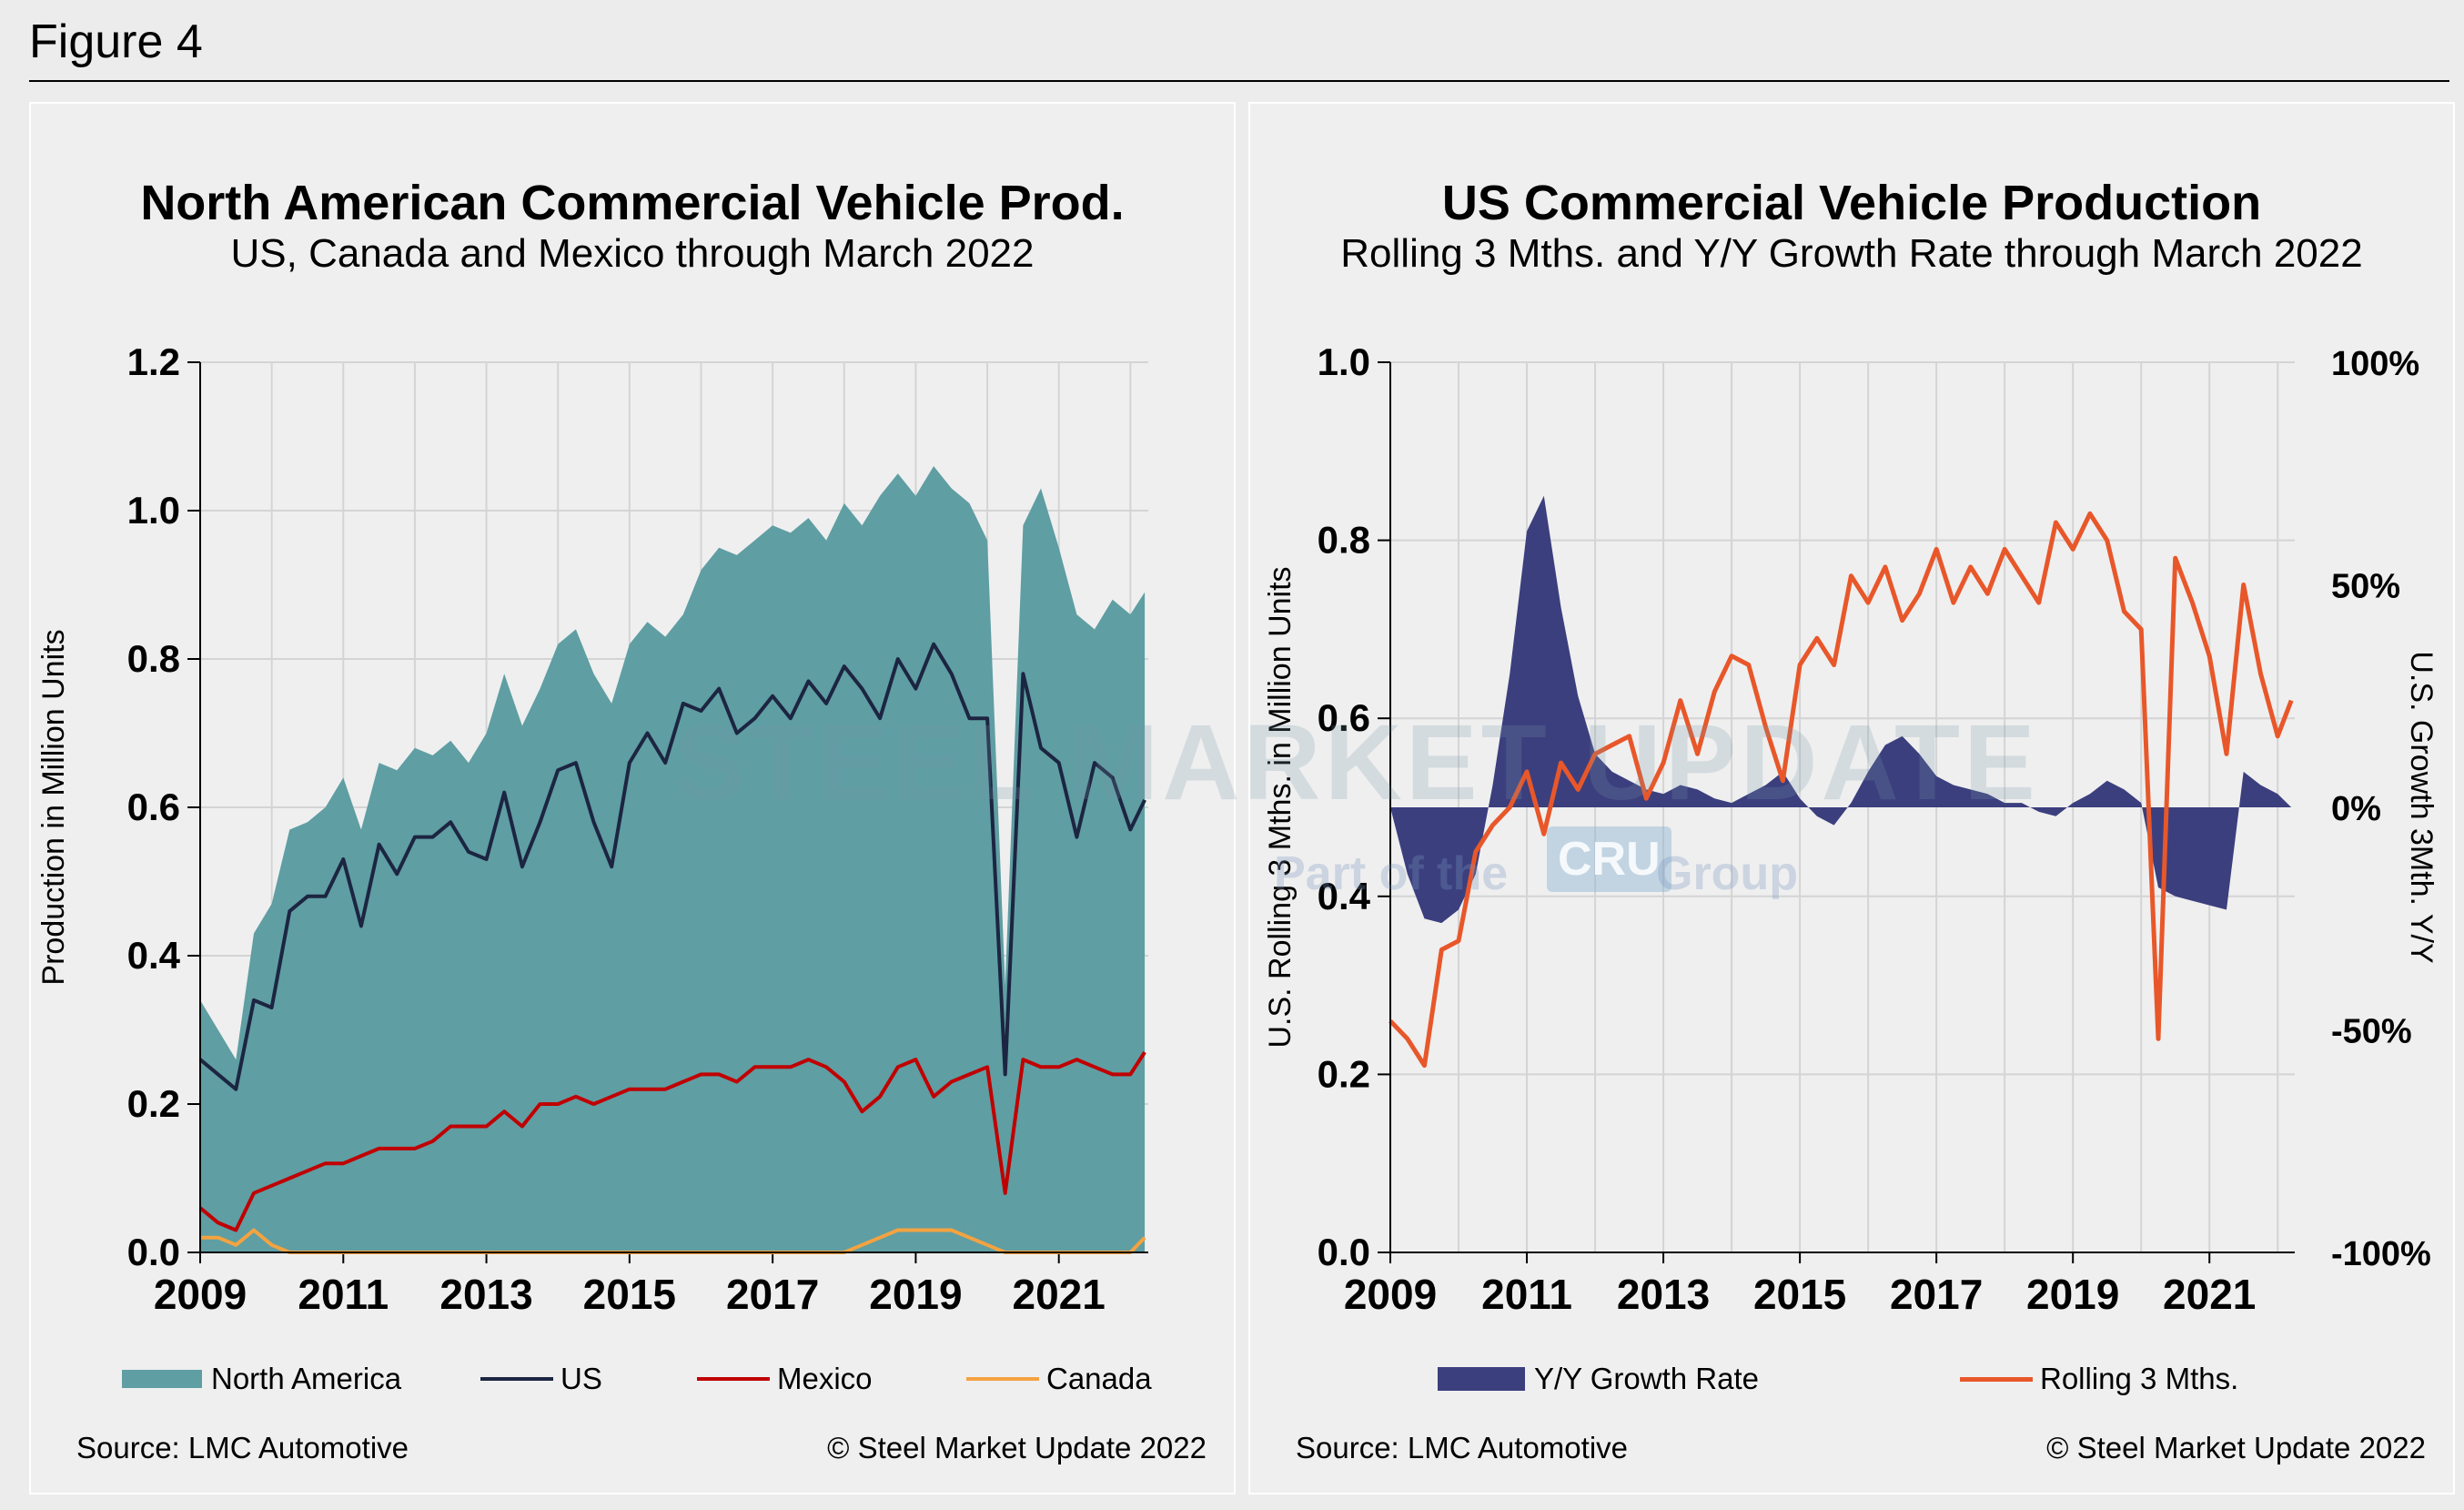  I want to click on left-legend: North America US Mexico Canada, so click(632, 1385).